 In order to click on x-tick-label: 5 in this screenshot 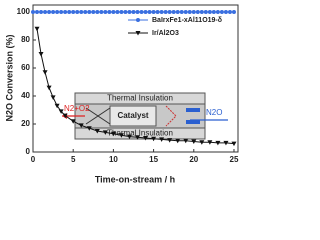, I will do `click(73, 159)`.